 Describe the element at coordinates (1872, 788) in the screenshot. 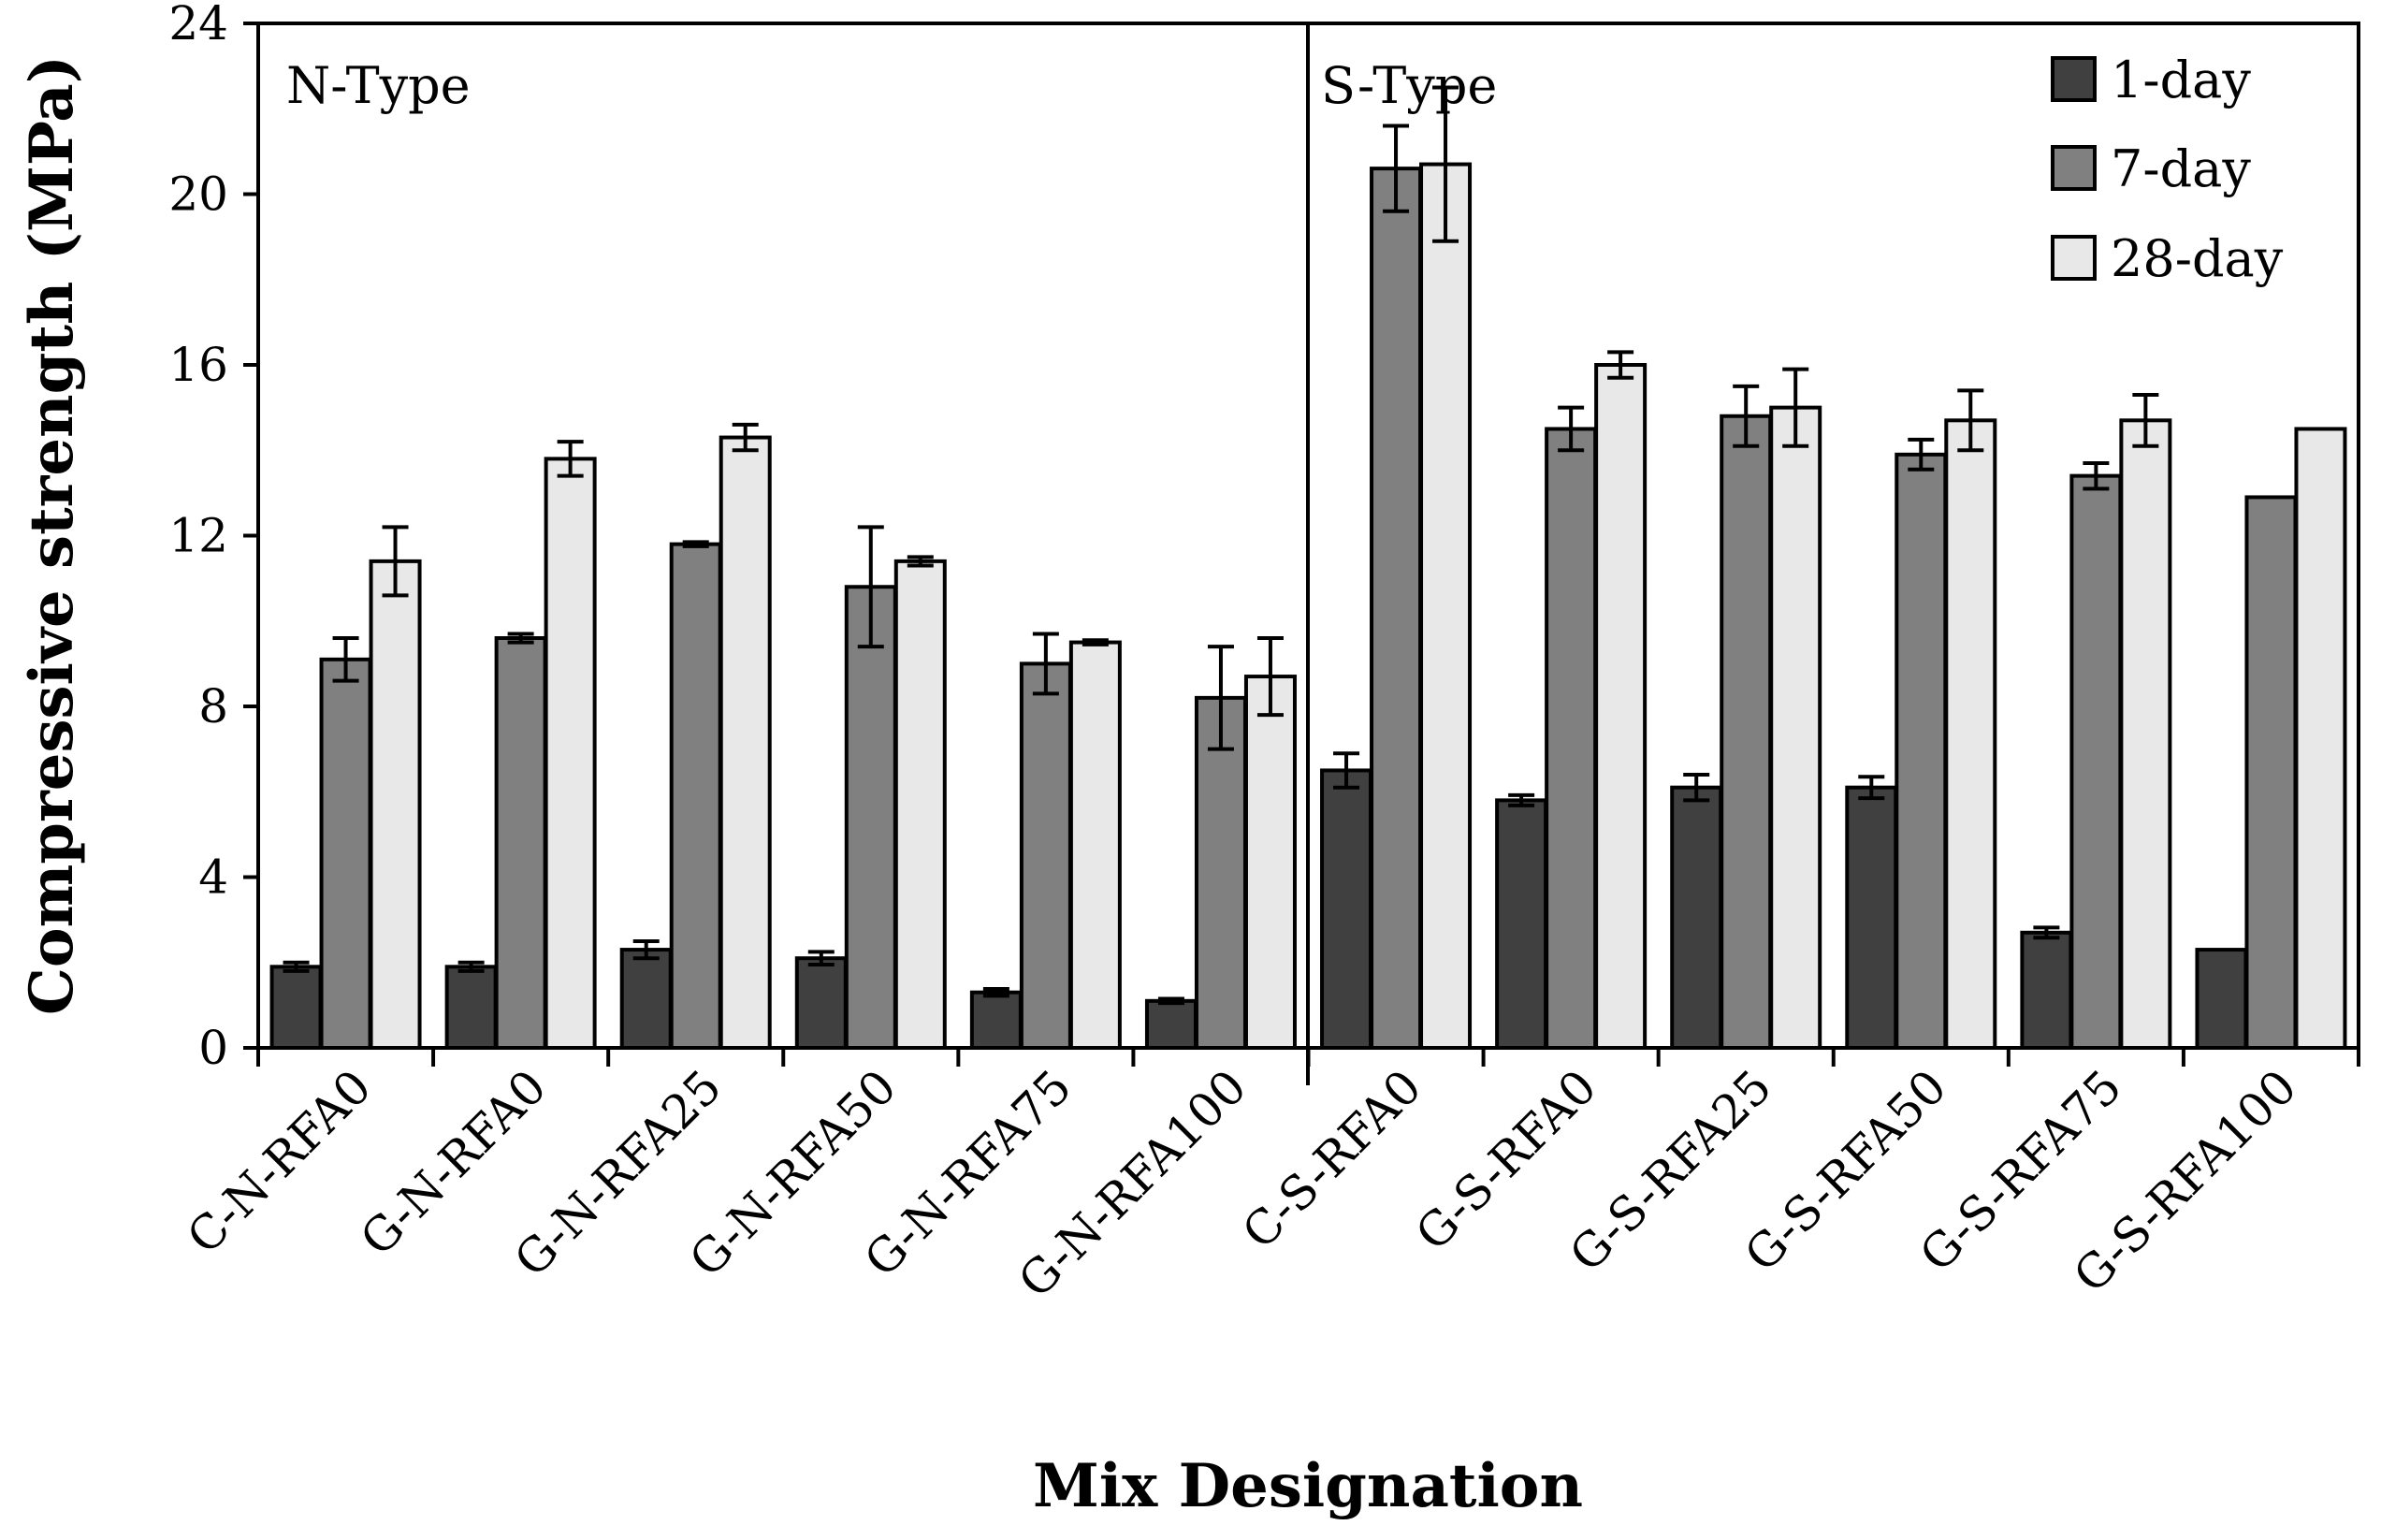

I see `error-bar-g-s-rfa50-1-day` at that location.